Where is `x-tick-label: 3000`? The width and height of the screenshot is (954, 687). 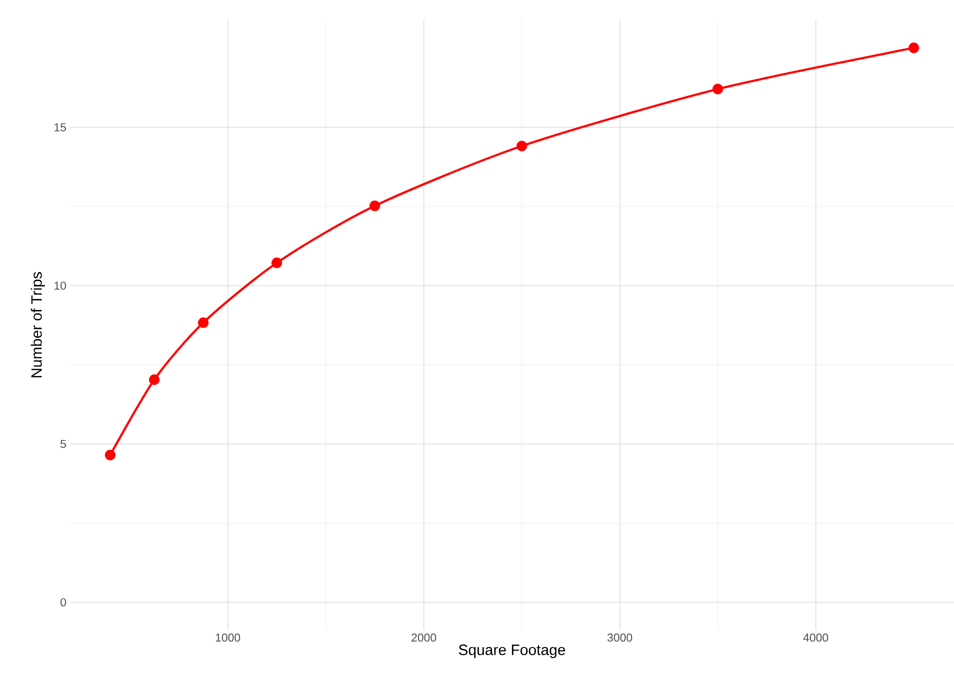
x-tick-label: 3000 is located at coordinates (619, 638).